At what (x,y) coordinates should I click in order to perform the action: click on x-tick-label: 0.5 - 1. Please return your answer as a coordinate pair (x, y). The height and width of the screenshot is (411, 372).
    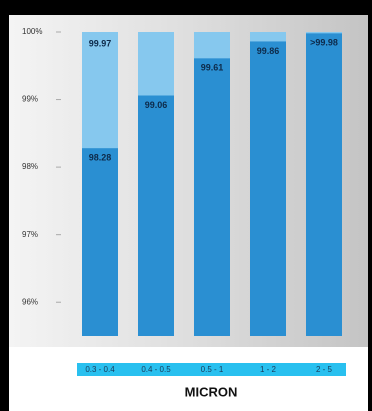
    Looking at the image, I should click on (212, 369).